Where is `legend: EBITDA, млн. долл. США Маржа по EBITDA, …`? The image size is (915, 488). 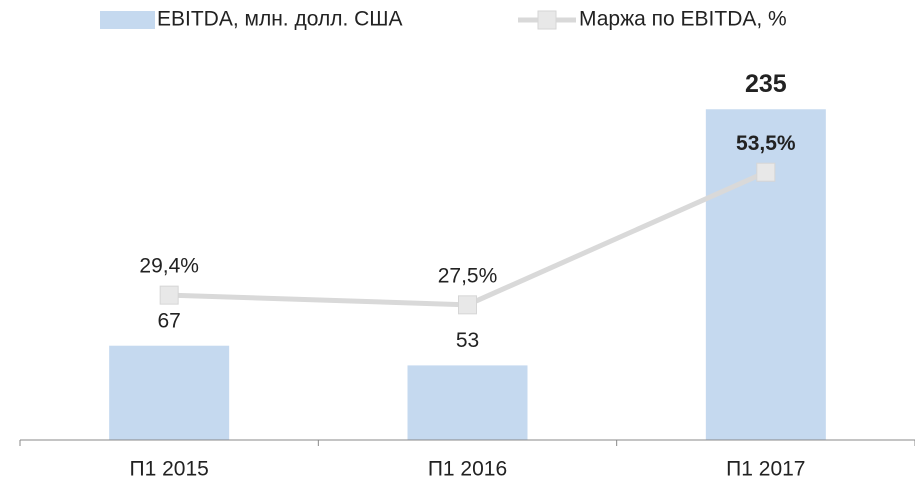 legend: EBITDA, млн. долл. США Маржа по EBITDA, … is located at coordinates (443, 19).